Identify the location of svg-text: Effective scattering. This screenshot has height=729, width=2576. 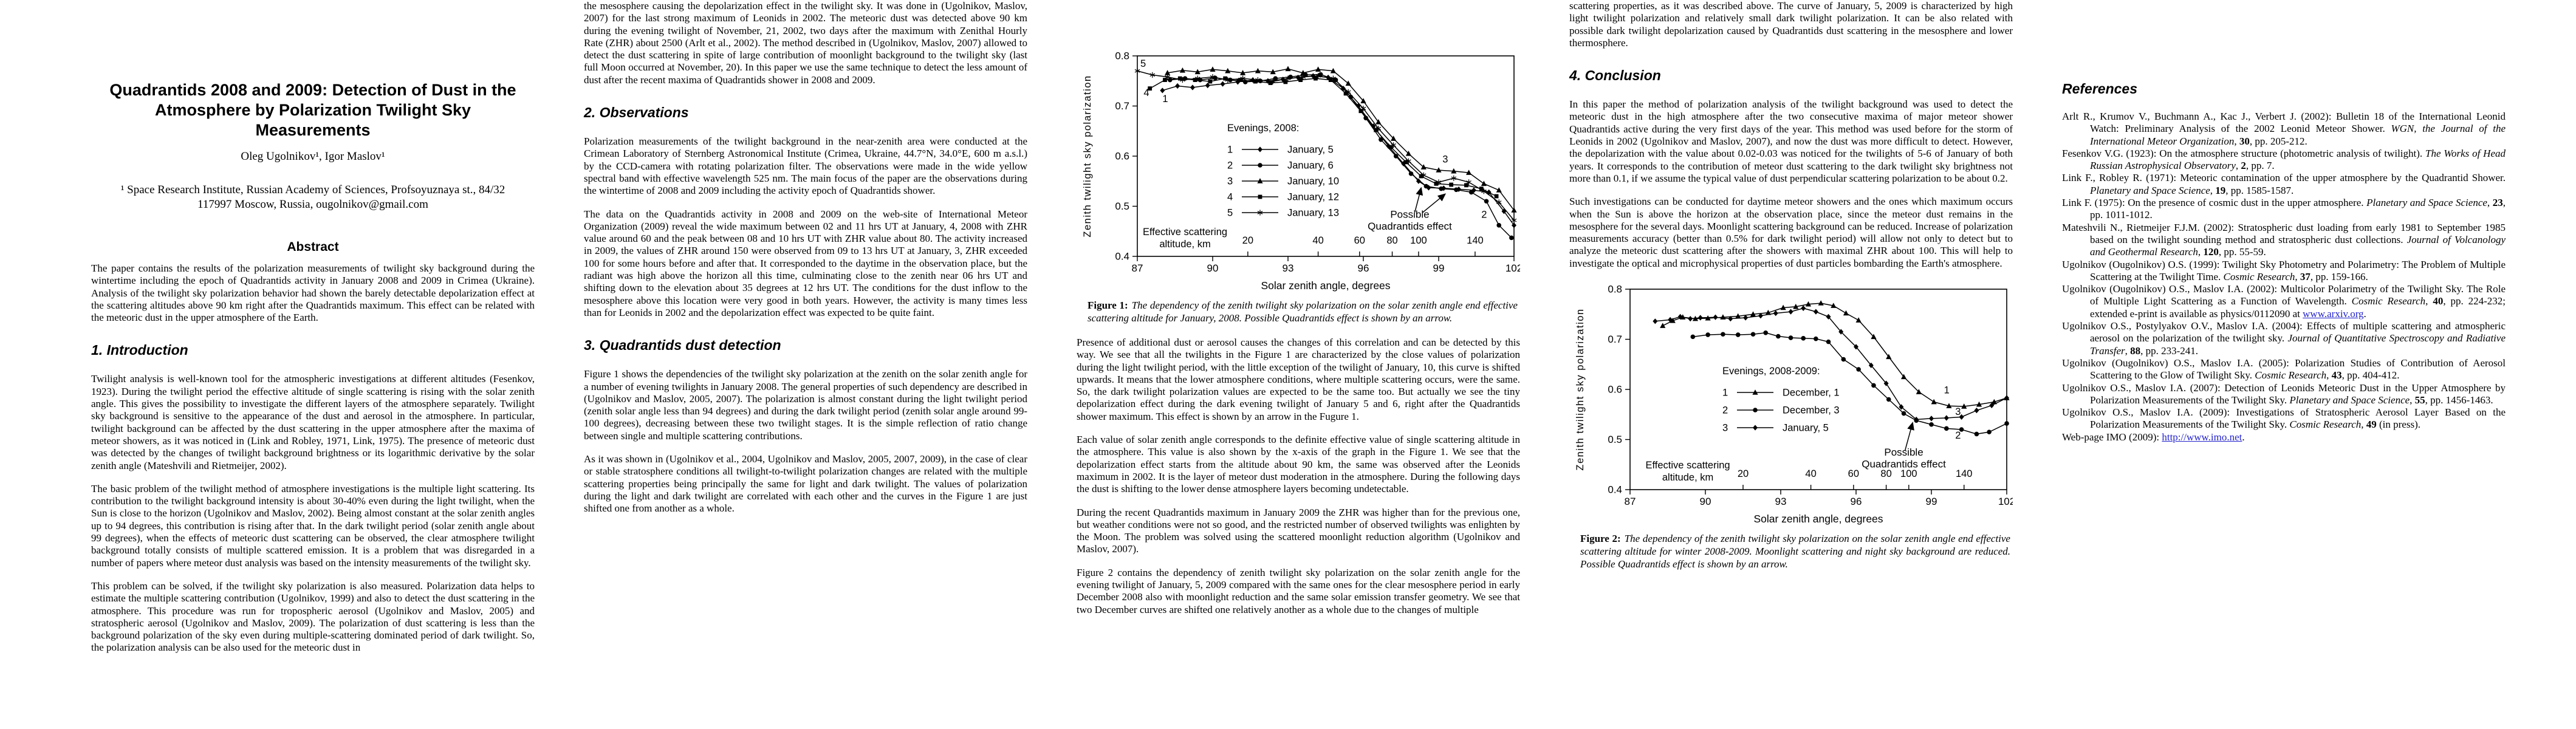
(1185, 233).